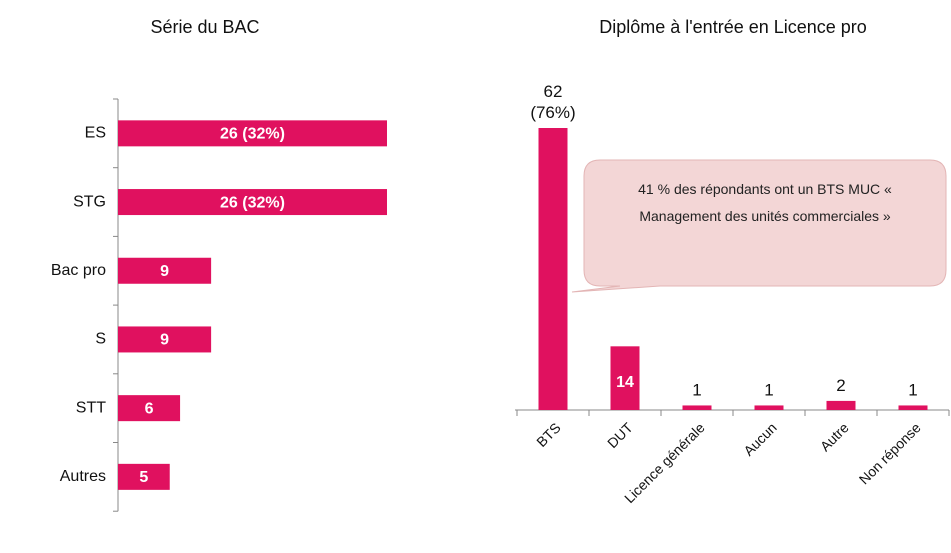 The height and width of the screenshot is (553, 951). Describe the element at coordinates (759, 438) in the screenshot. I see `x-tick-label: Aucun` at that location.